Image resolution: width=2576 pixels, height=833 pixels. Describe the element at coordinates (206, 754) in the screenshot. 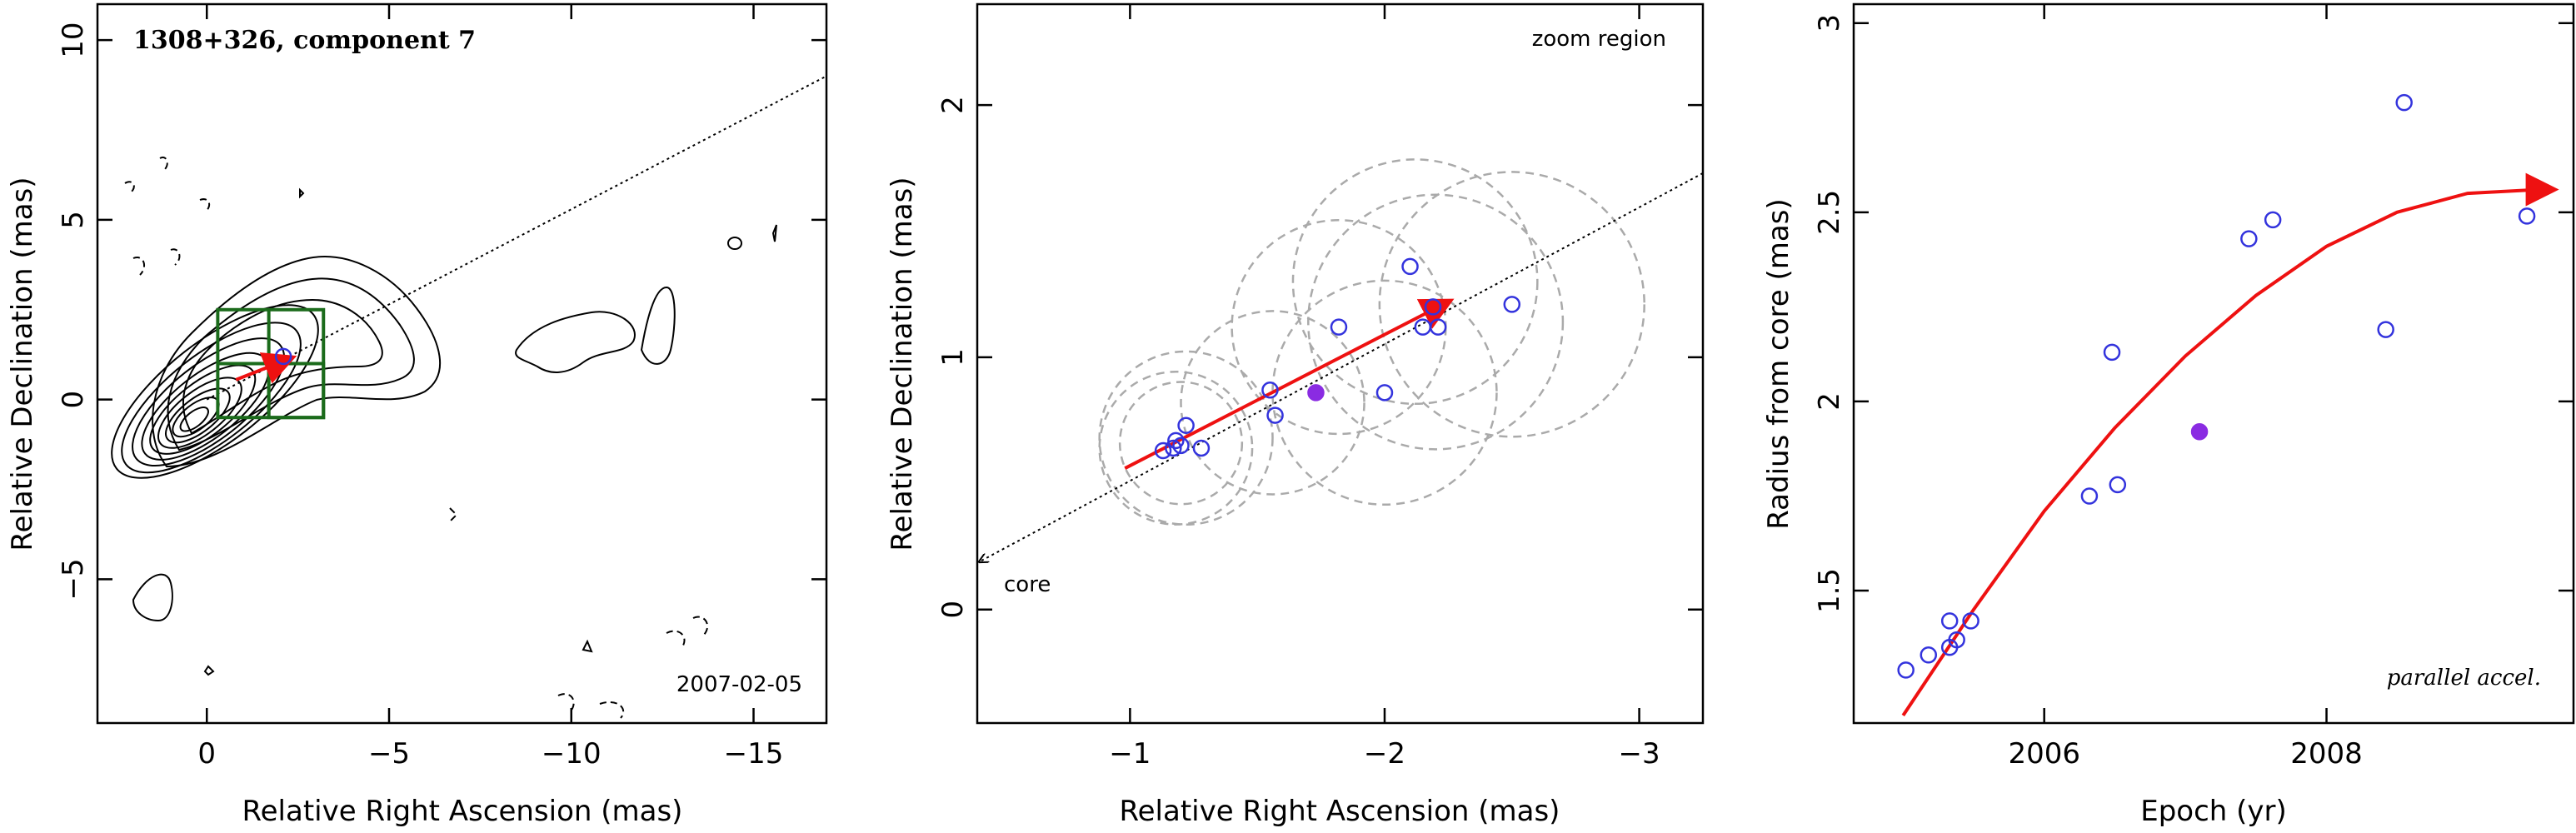

I see `x-tick-label: 0` at that location.